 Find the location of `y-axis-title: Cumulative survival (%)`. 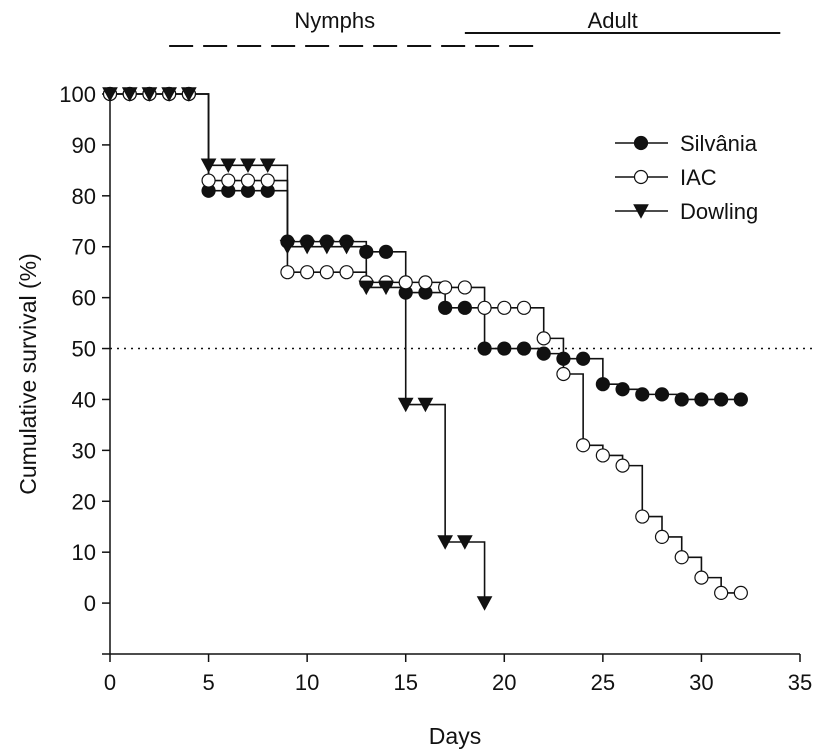

y-axis-title: Cumulative survival (%) is located at coordinates (28, 374).